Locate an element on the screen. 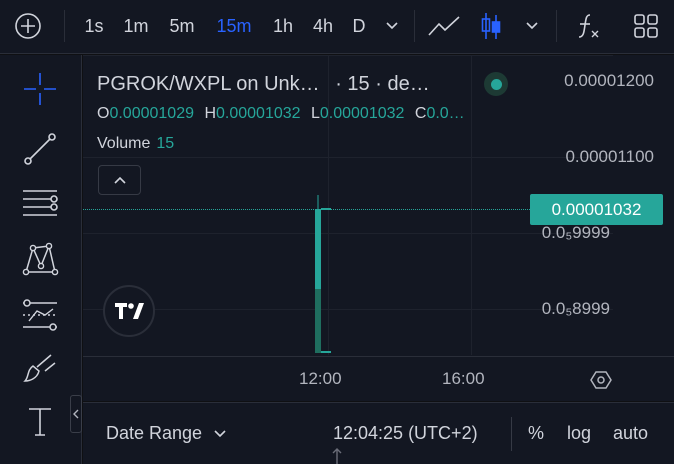 The image size is (674, 464). date-range-label: Date Range is located at coordinates (154, 433).